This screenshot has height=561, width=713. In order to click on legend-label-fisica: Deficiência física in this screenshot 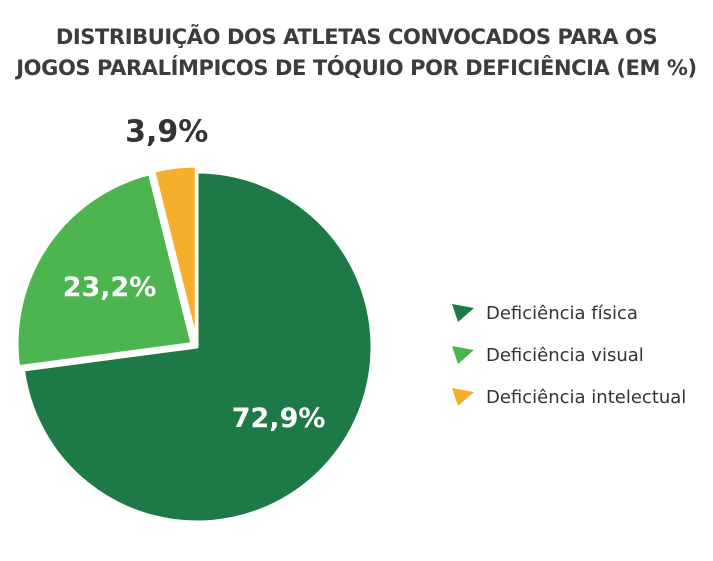, I will do `click(562, 313)`.